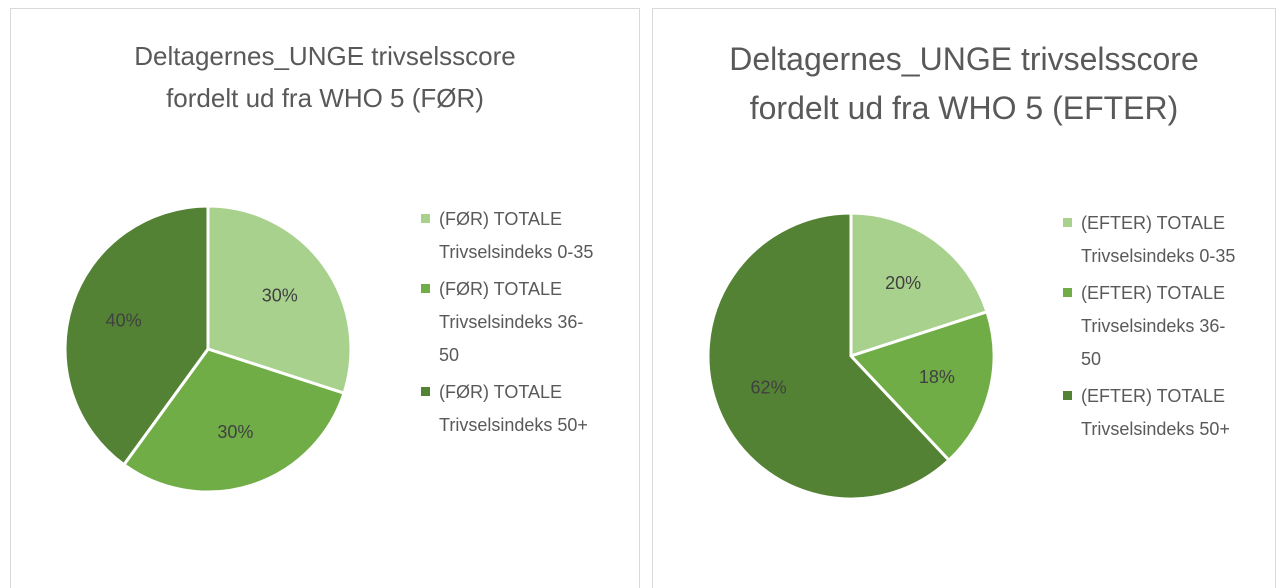  I want to click on legend-label: (FØR) TOTALE Trivselsindeks 0-35, so click(516, 235).